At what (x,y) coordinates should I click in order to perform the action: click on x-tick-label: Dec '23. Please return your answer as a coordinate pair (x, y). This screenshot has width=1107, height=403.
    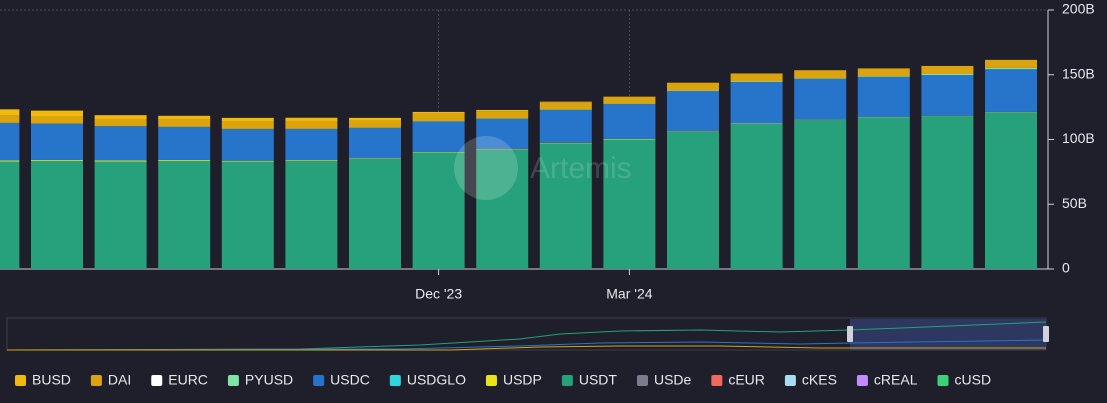
    Looking at the image, I should click on (438, 294).